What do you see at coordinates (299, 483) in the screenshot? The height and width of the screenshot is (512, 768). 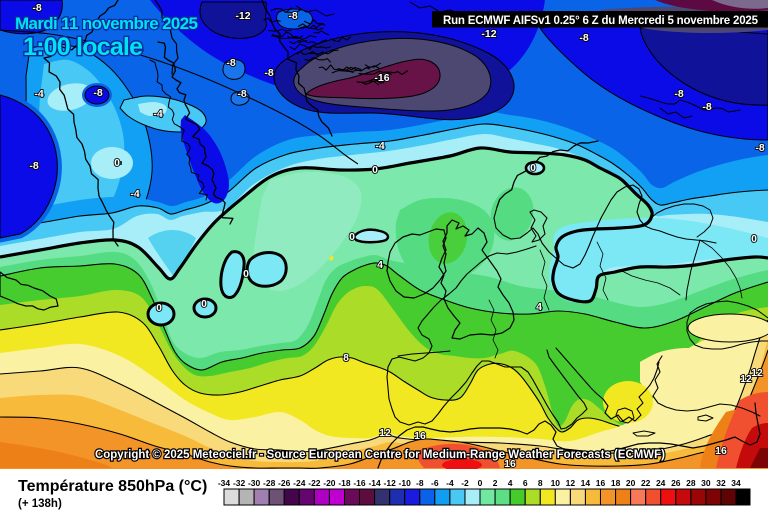 I see `svg-text: -24` at bounding box center [299, 483].